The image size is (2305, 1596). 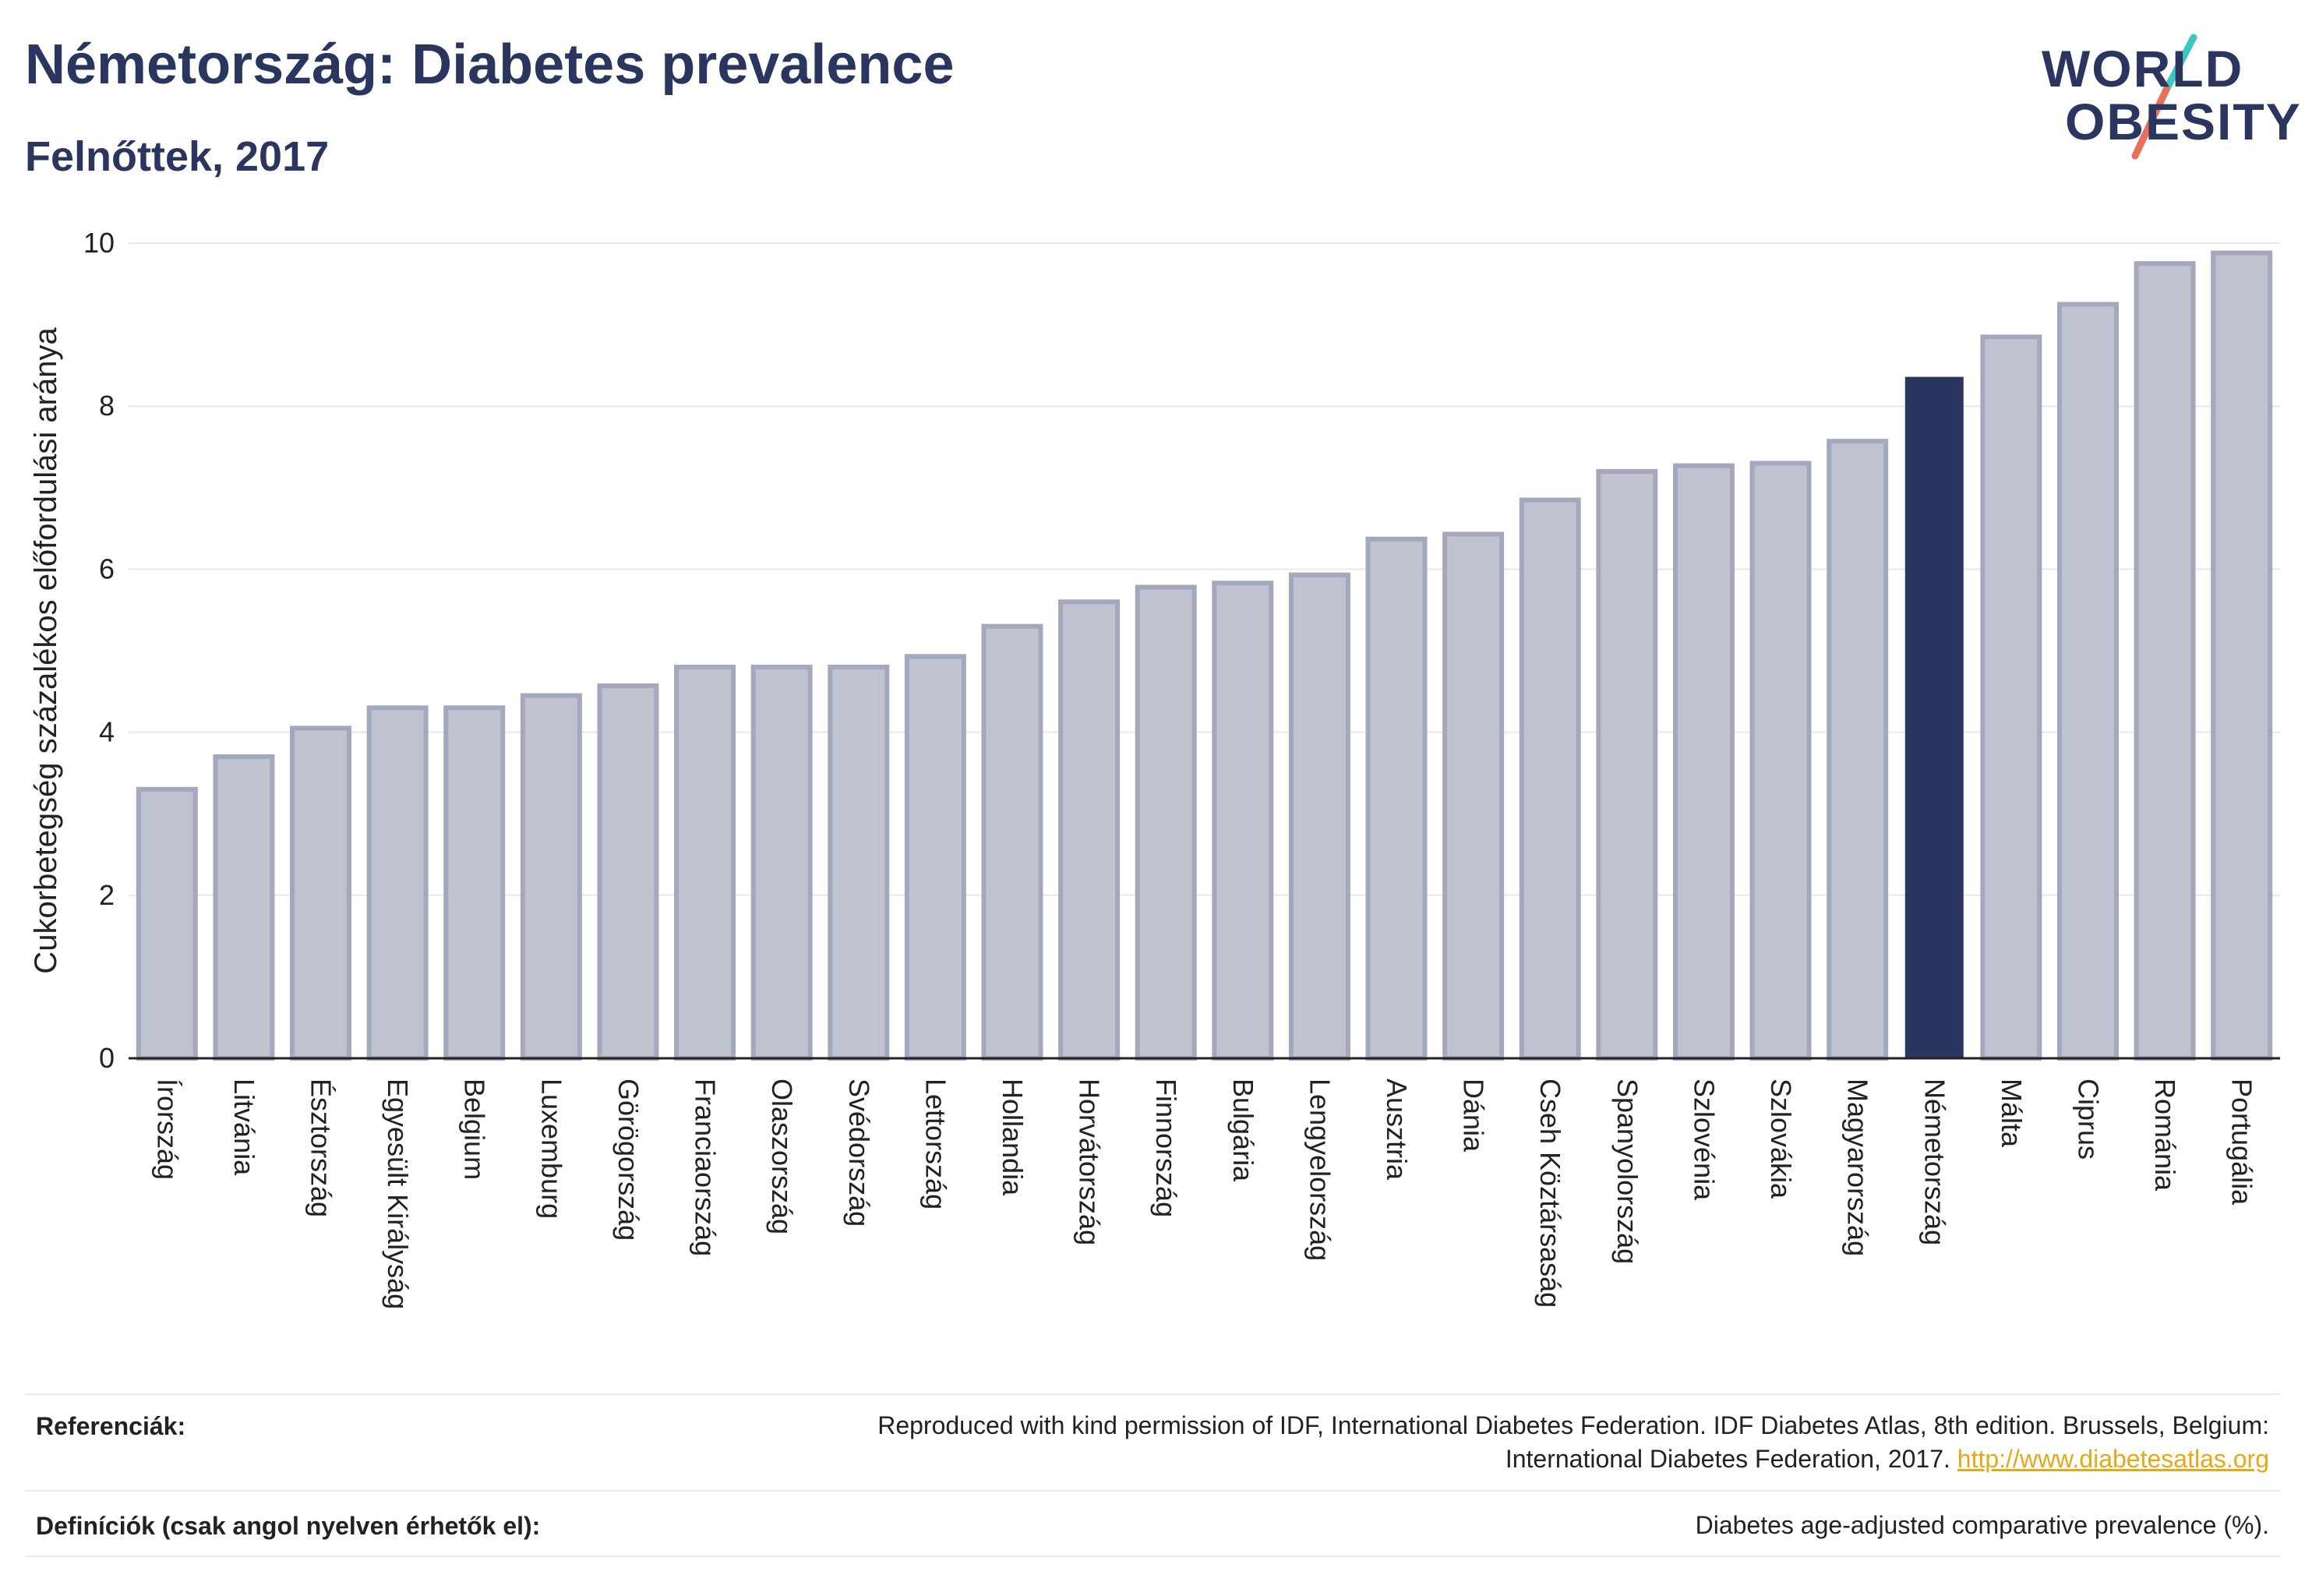 I want to click on x-tick-label: Portugália, so click(x=2242, y=1142).